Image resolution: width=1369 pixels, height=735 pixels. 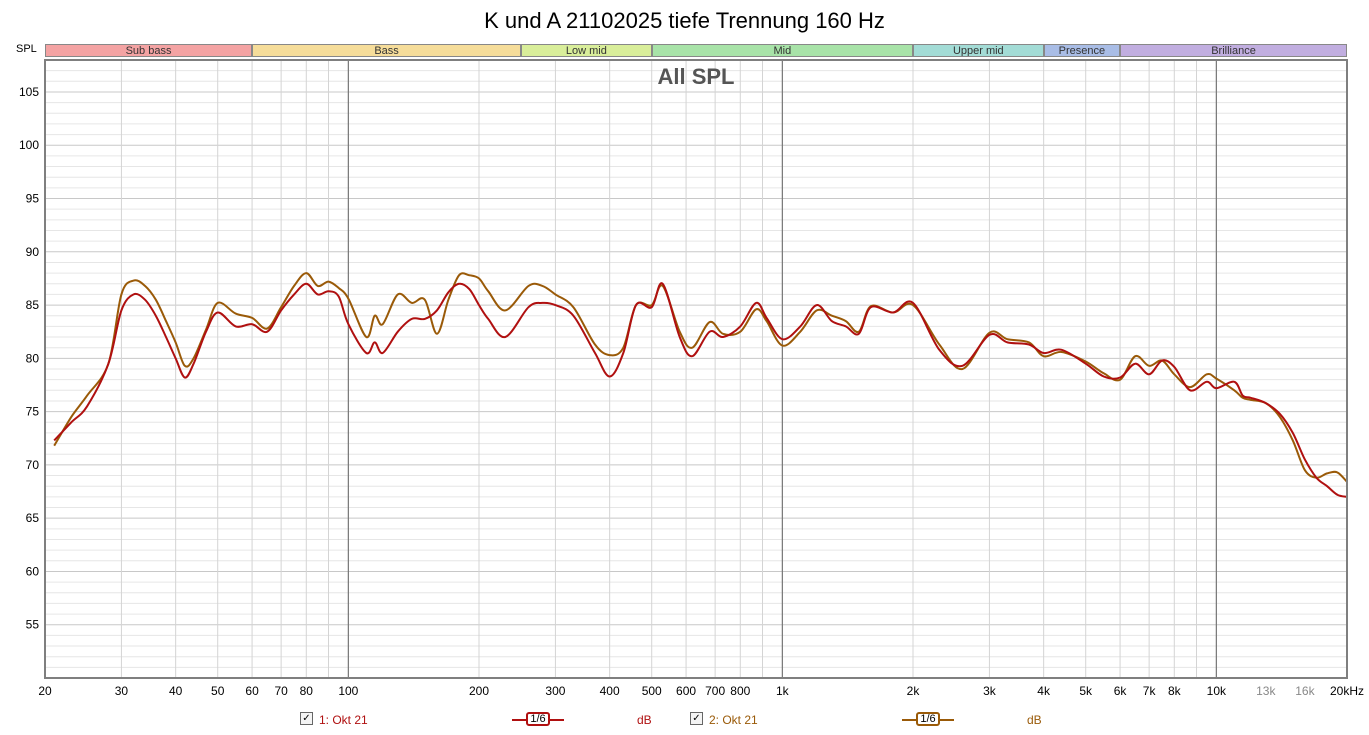 What do you see at coordinates (1217, 691) in the screenshot?
I see `x-tick-label: 10k` at bounding box center [1217, 691].